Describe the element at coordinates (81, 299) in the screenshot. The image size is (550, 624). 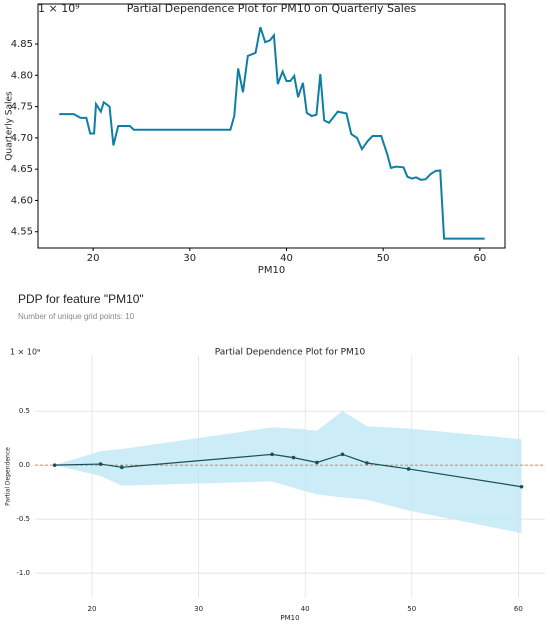
I see `pdp-header: PDP for feature "PM10"` at that location.